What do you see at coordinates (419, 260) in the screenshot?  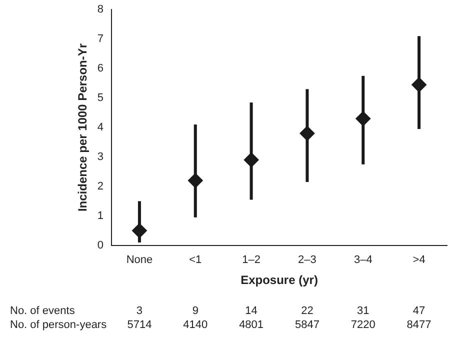 I see `x-tick-label: >4` at bounding box center [419, 260].